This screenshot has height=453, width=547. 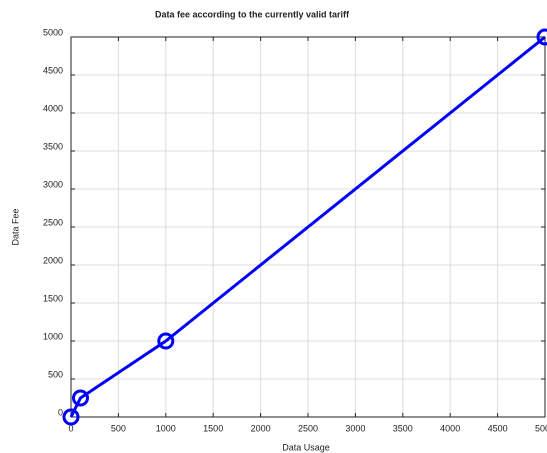 I want to click on x-tick-label: 0, so click(x=70, y=428).